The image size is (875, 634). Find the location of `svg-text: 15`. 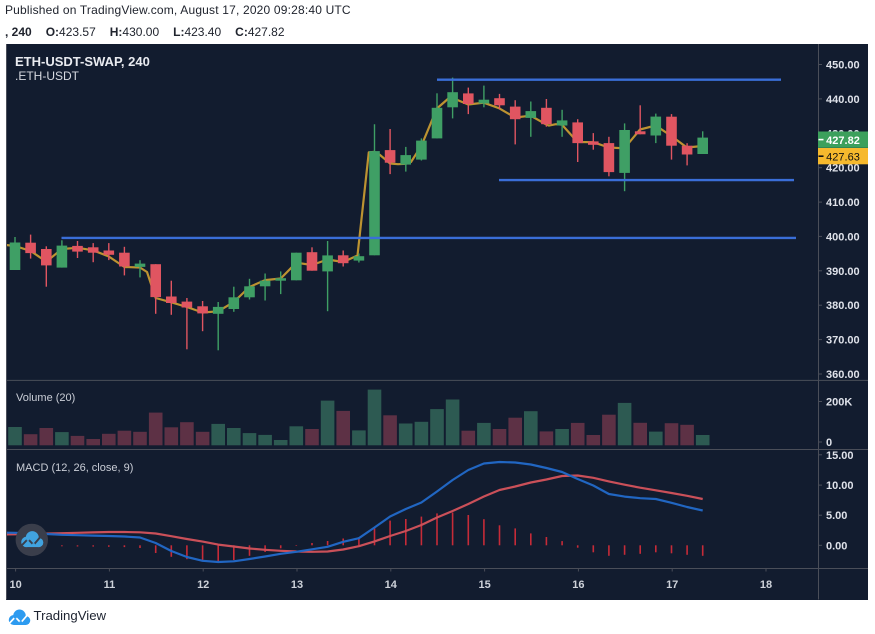

svg-text: 15 is located at coordinates (484, 585).